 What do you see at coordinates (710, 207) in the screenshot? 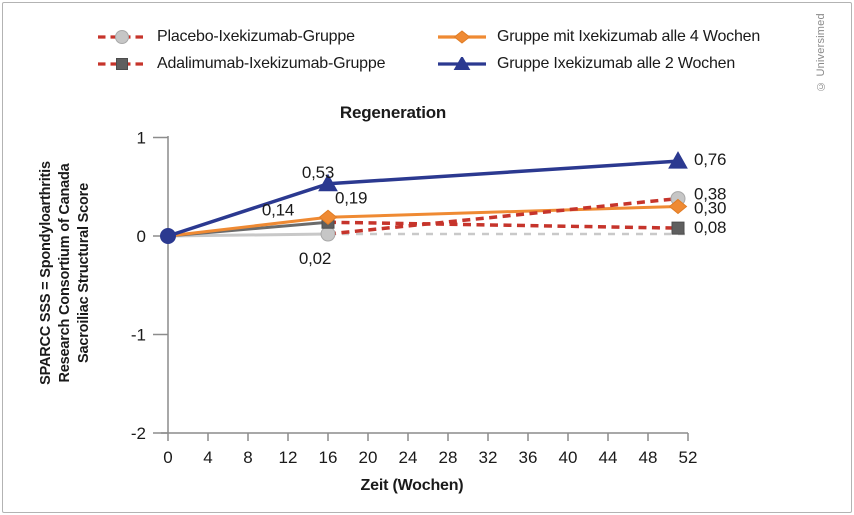
I see `value-label: 0,30` at bounding box center [710, 207].